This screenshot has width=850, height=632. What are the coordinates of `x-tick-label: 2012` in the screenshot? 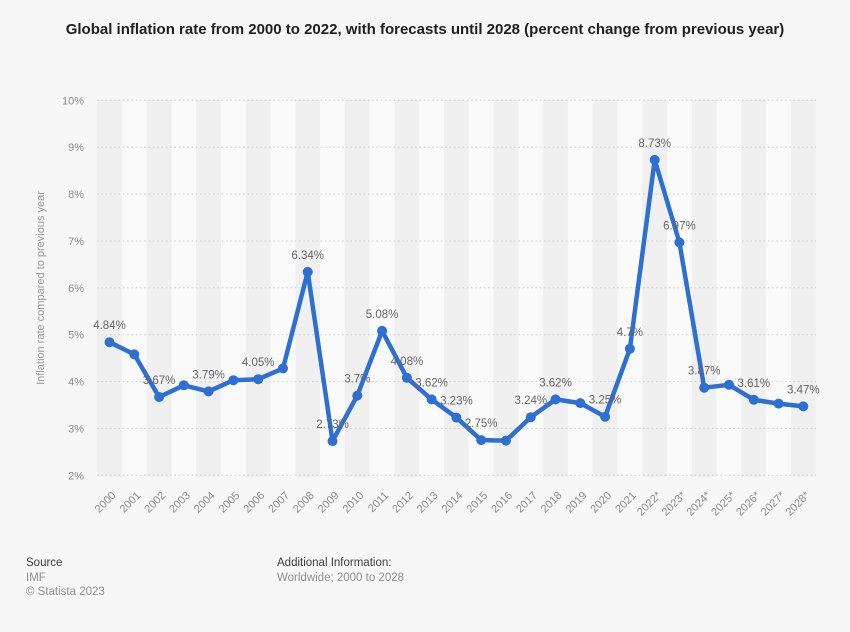 It's located at (403, 503).